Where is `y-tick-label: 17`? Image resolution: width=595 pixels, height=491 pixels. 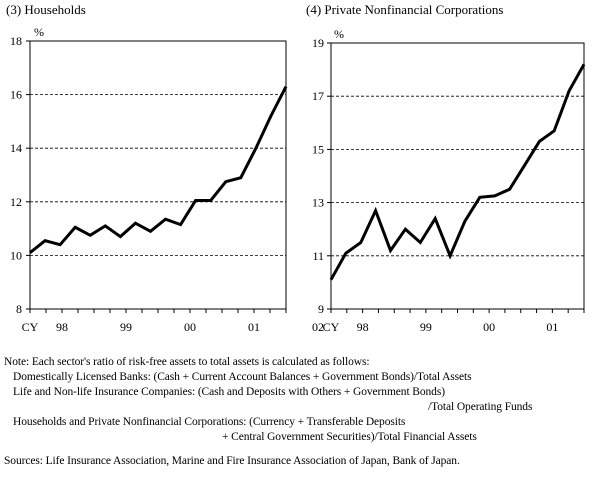
y-tick-label: 17 is located at coordinates (318, 96).